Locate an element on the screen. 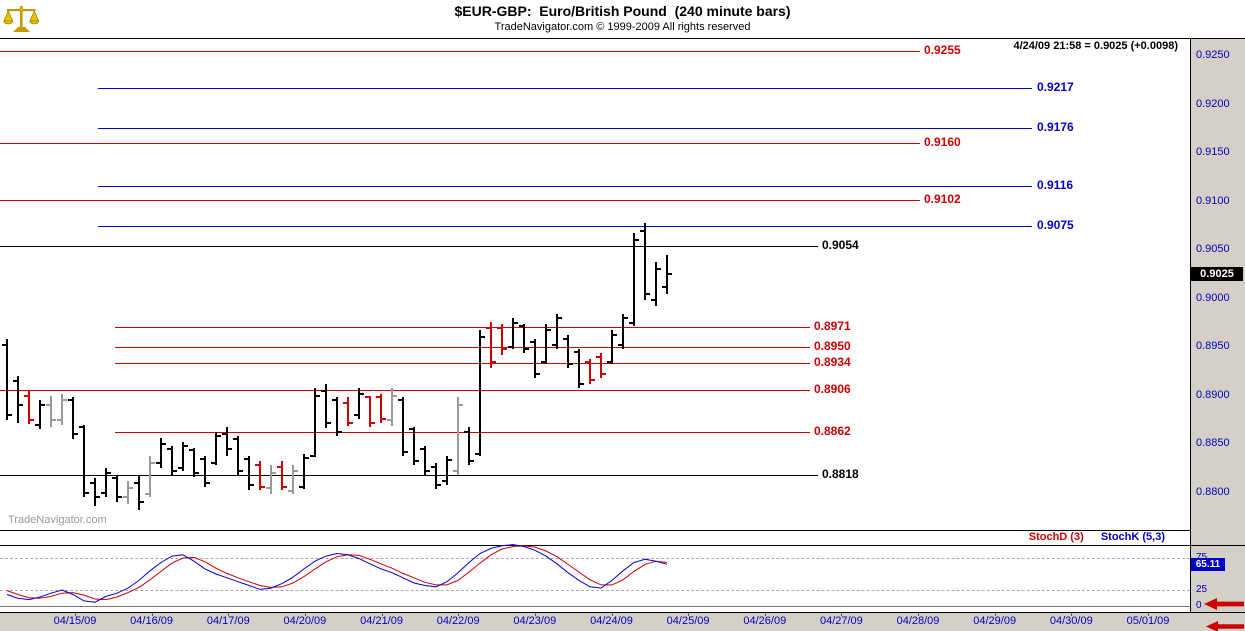 The width and height of the screenshot is (1245, 631). stoch-zero-line is located at coordinates (595, 606).